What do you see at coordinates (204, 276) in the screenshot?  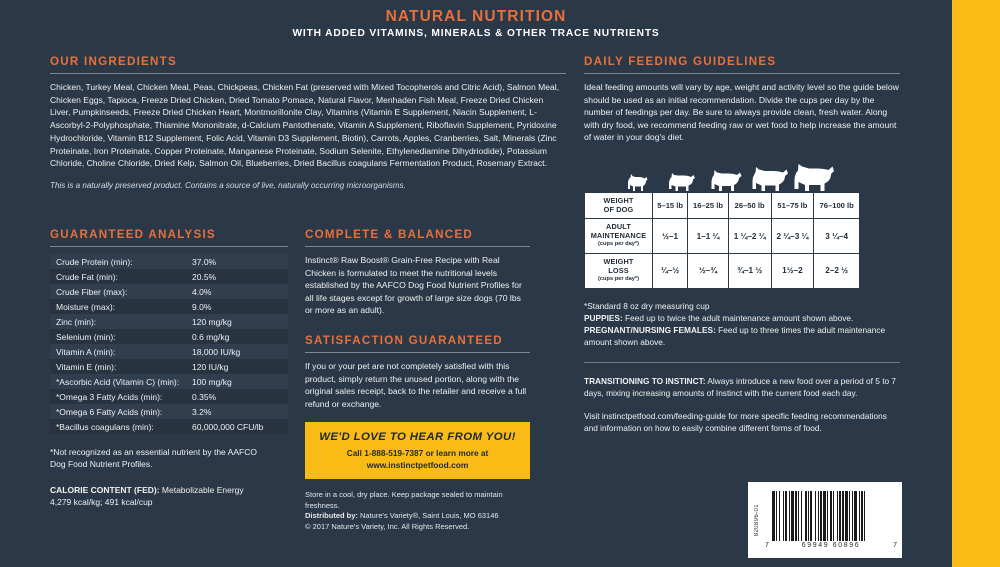 I see `nutrient-value: 20.5%` at bounding box center [204, 276].